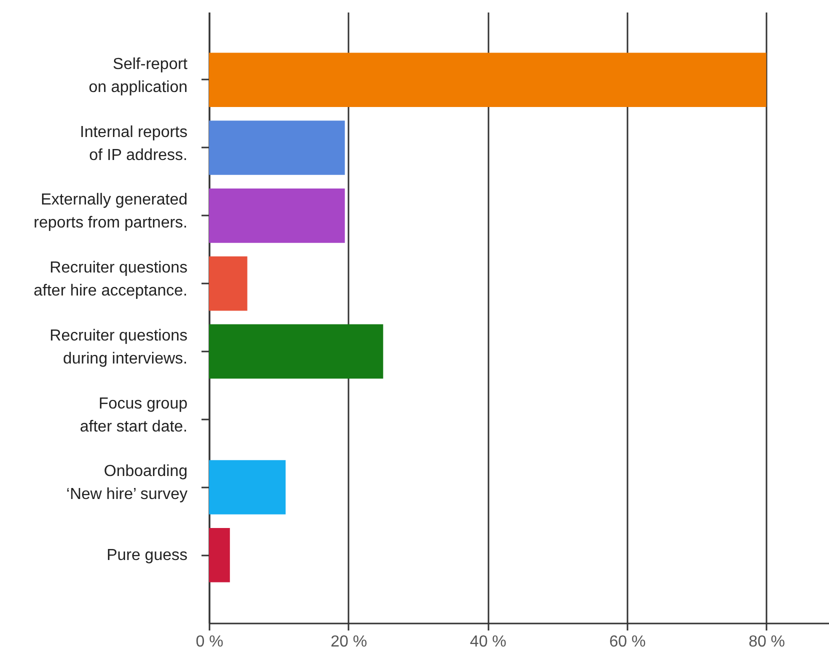 This screenshot has width=829, height=651. What do you see at coordinates (111, 212) in the screenshot?
I see `y-tick-label: Externally generated reports from partners.` at bounding box center [111, 212].